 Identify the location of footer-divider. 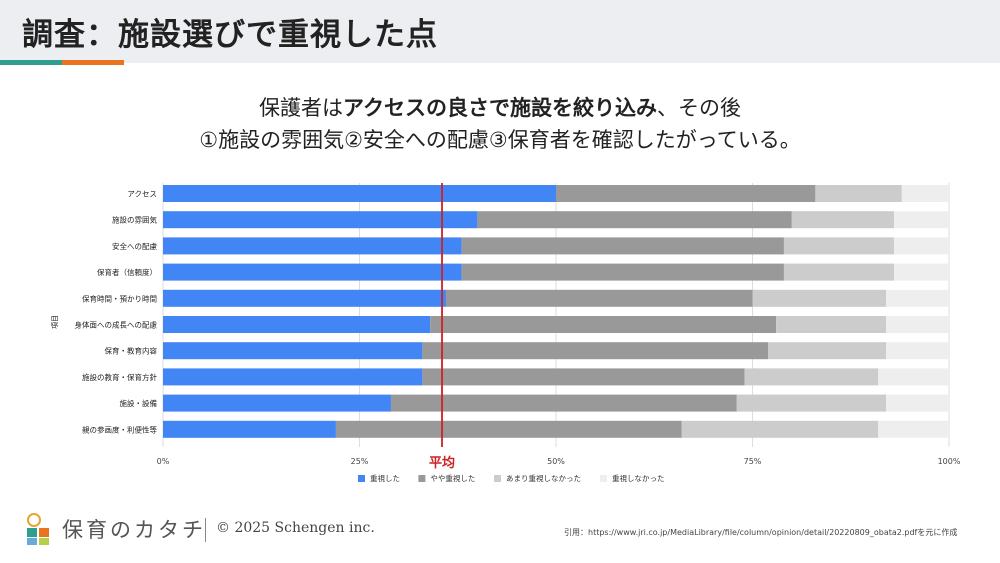
(205, 530).